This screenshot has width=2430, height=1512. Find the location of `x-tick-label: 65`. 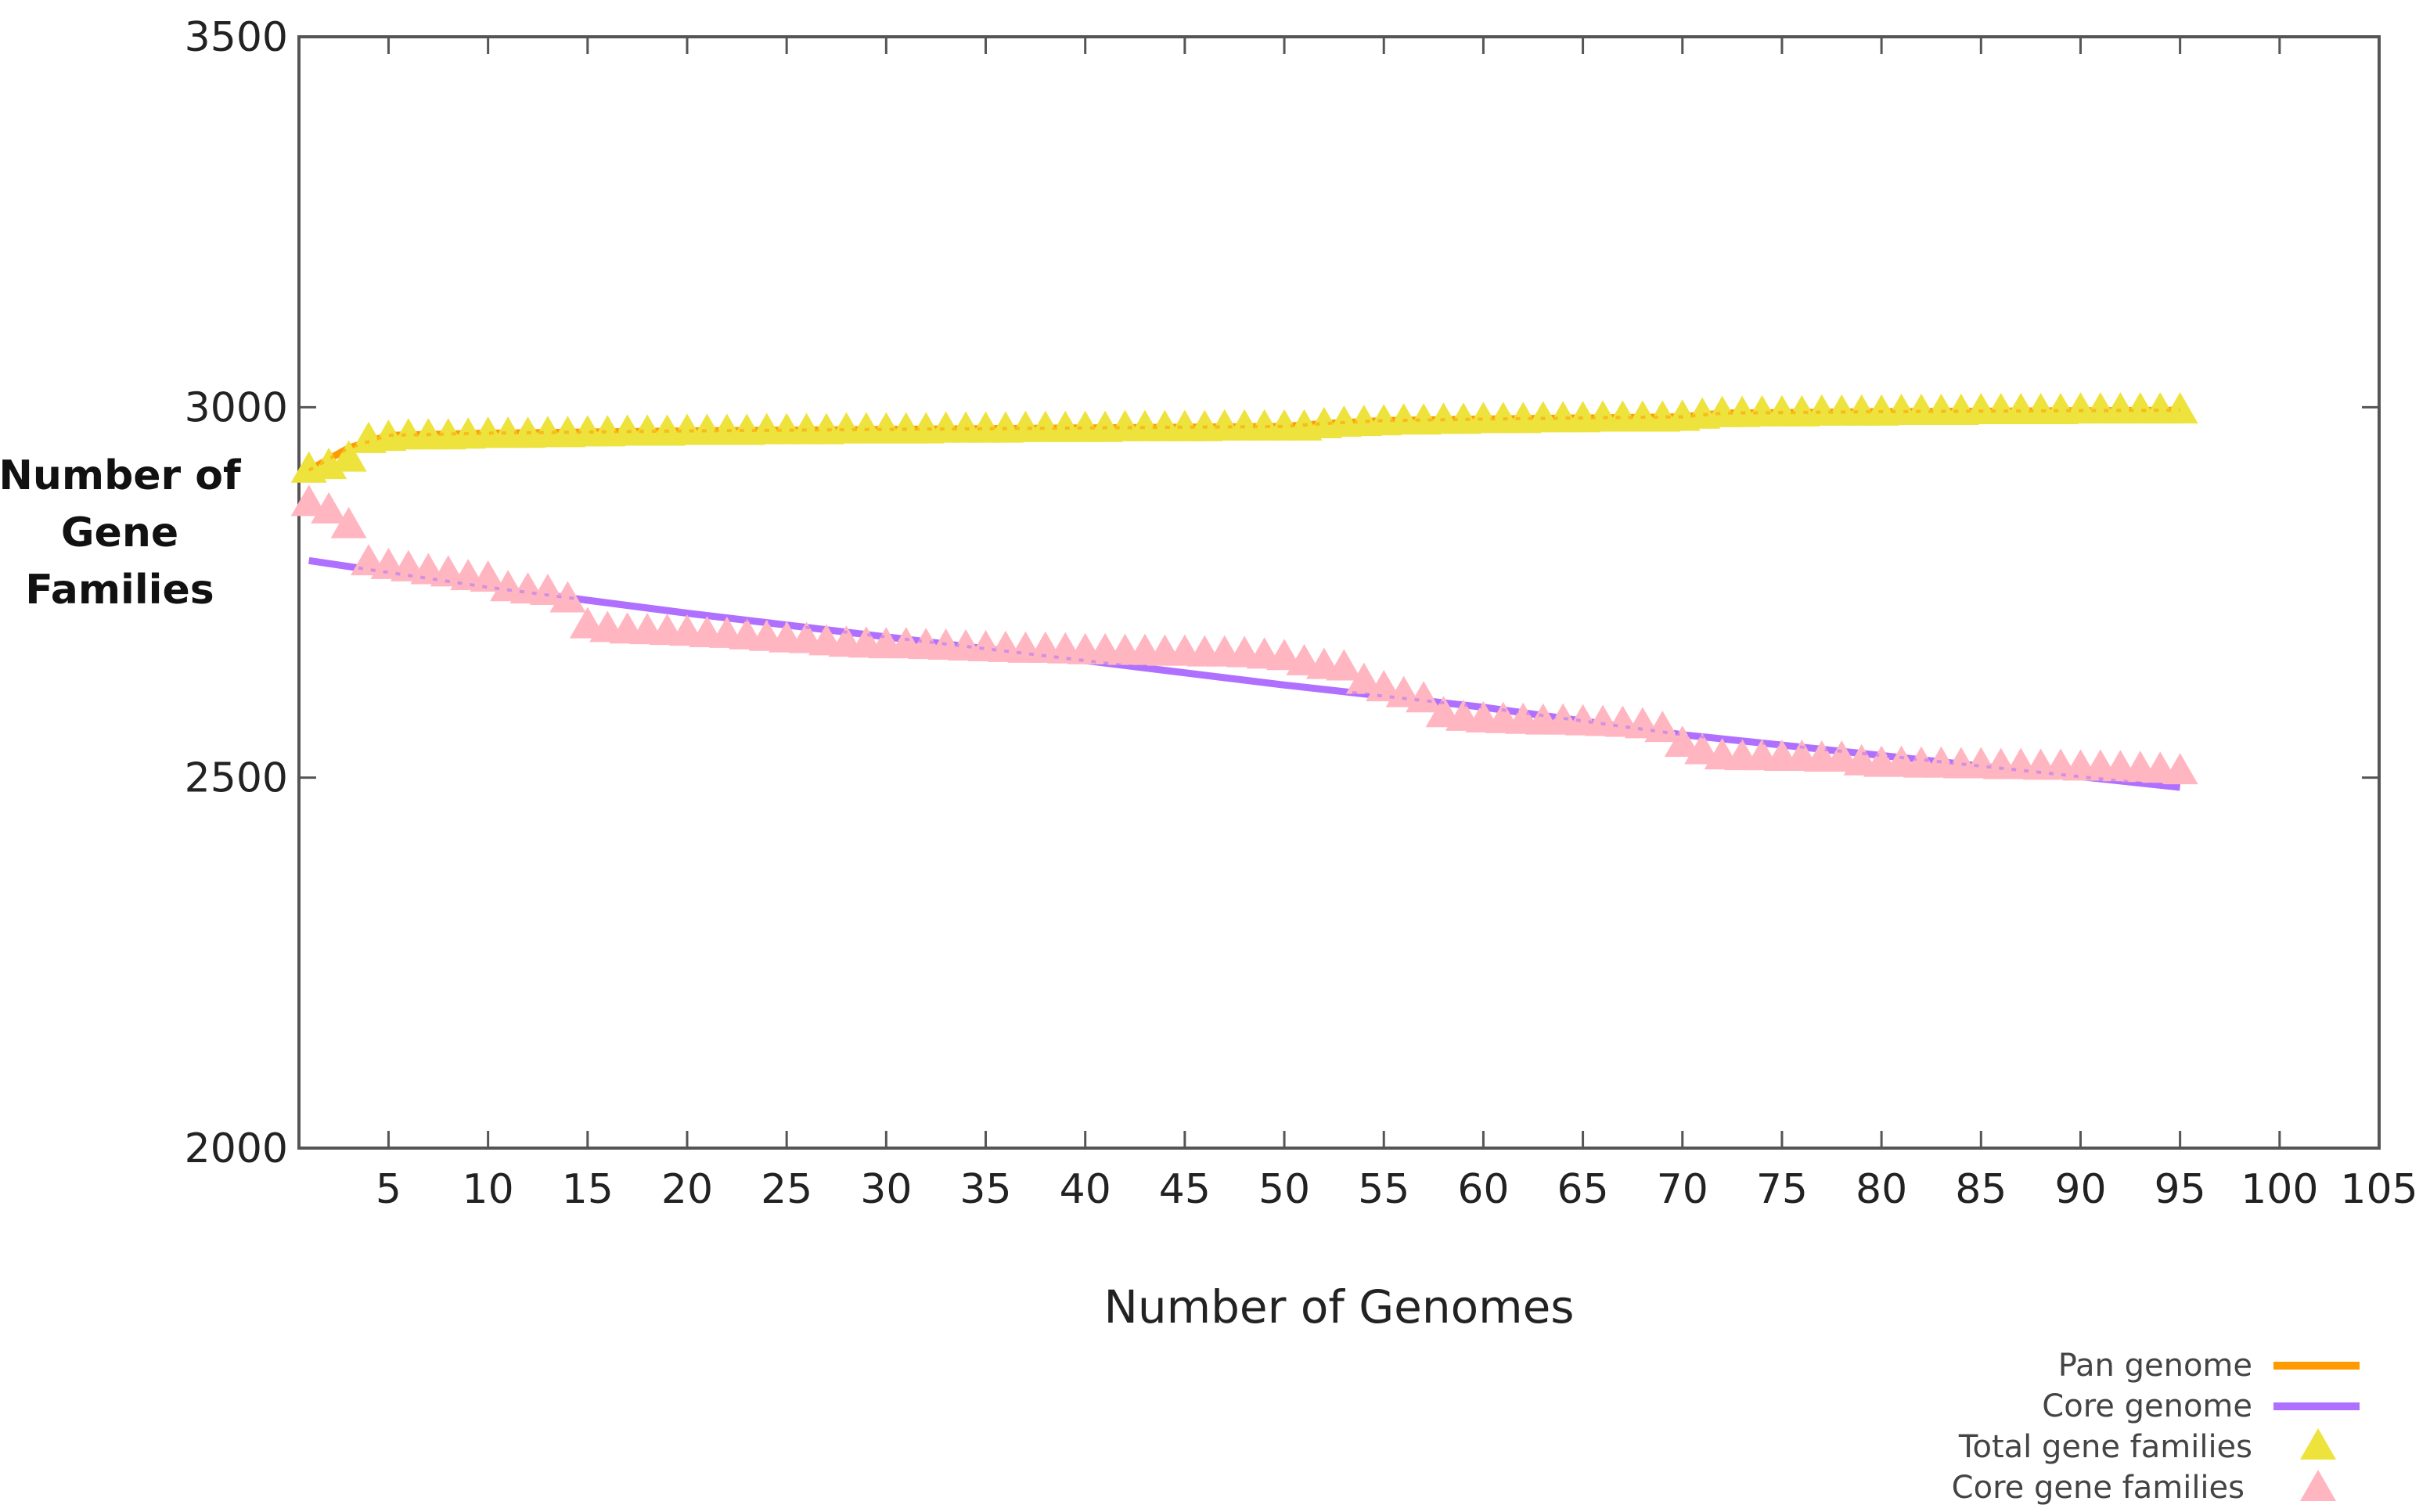

x-tick-label: 65 is located at coordinates (1582, 1189).